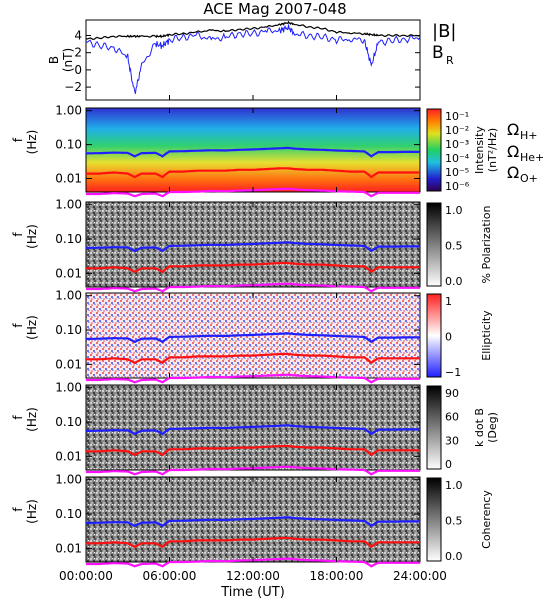 The image size is (550, 600). Describe the element at coordinates (68, 364) in the screenshot. I see `ellipticity-ytick-label: 0.01` at that location.